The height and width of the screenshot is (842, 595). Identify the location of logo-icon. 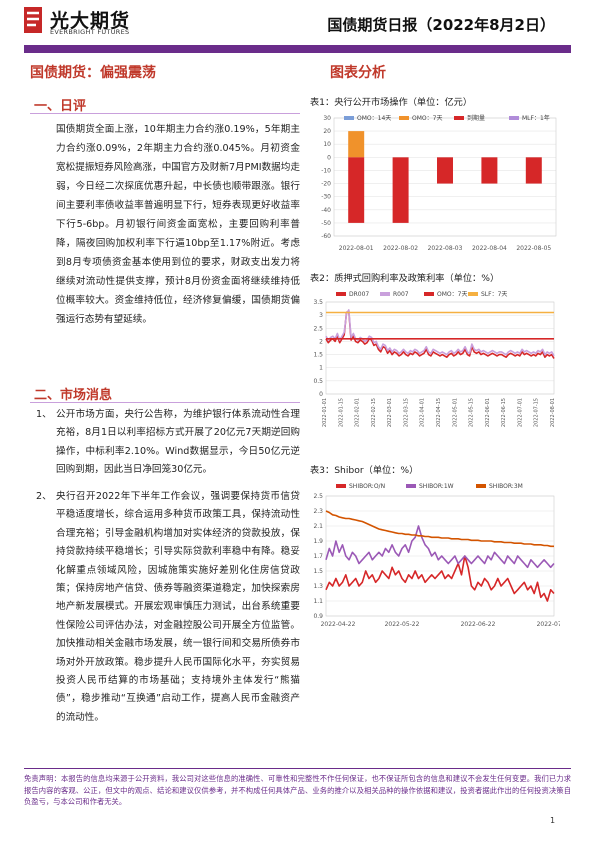
(33, 20).